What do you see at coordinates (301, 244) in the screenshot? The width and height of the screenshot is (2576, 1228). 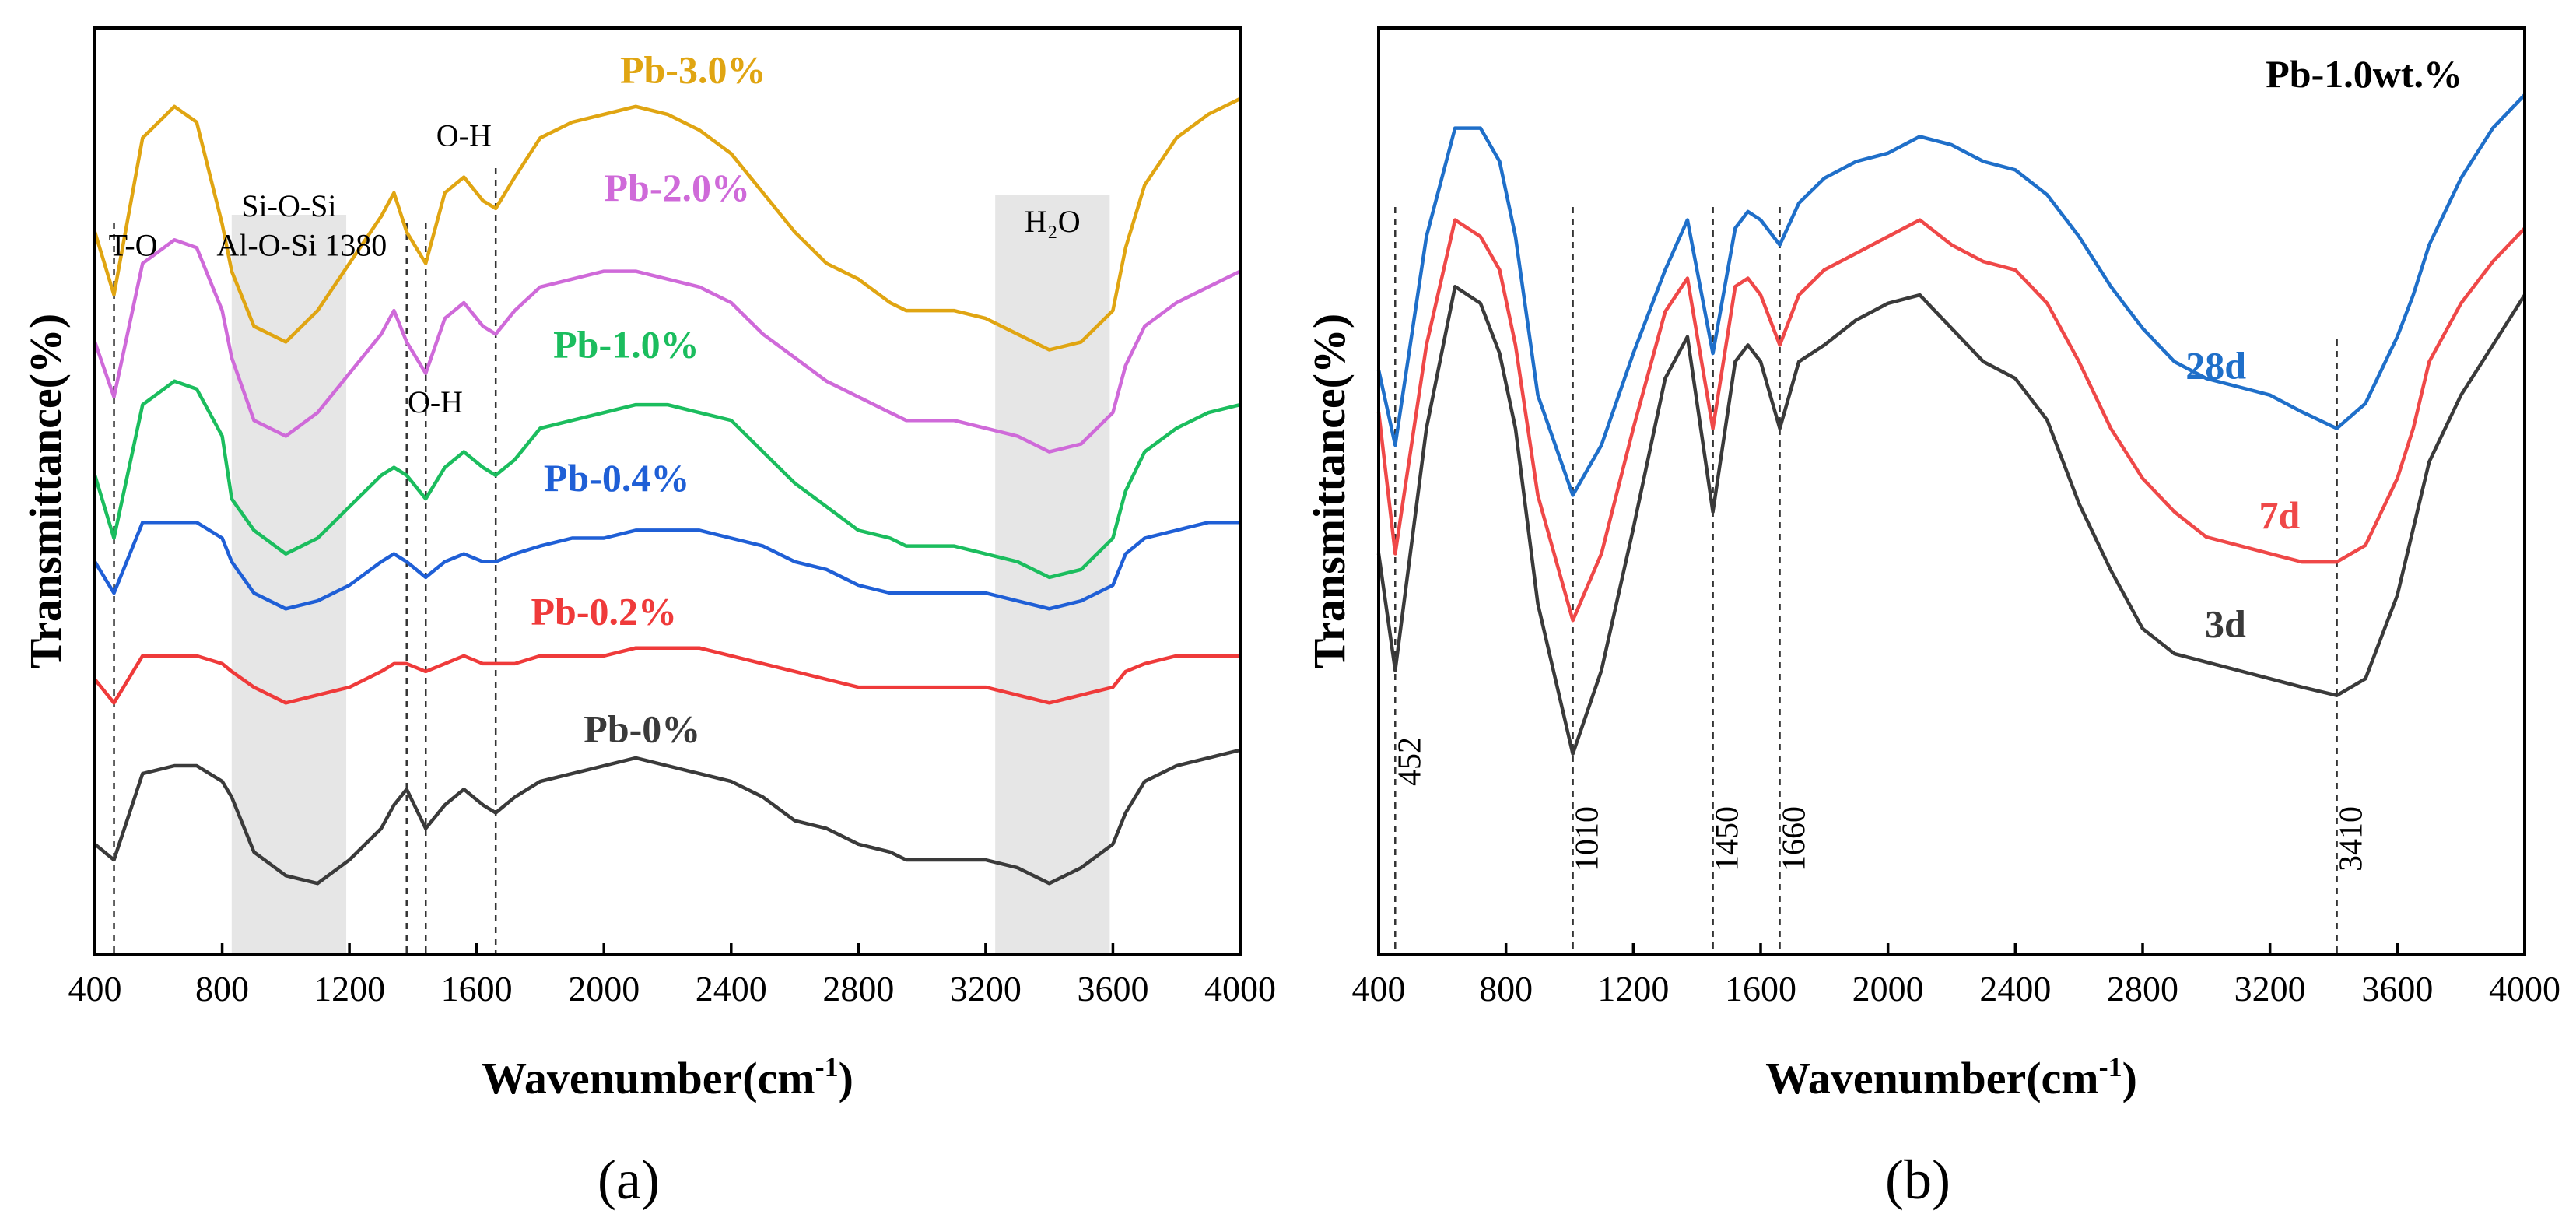 I see `annotation-label: Al-O-Si 1380` at bounding box center [301, 244].